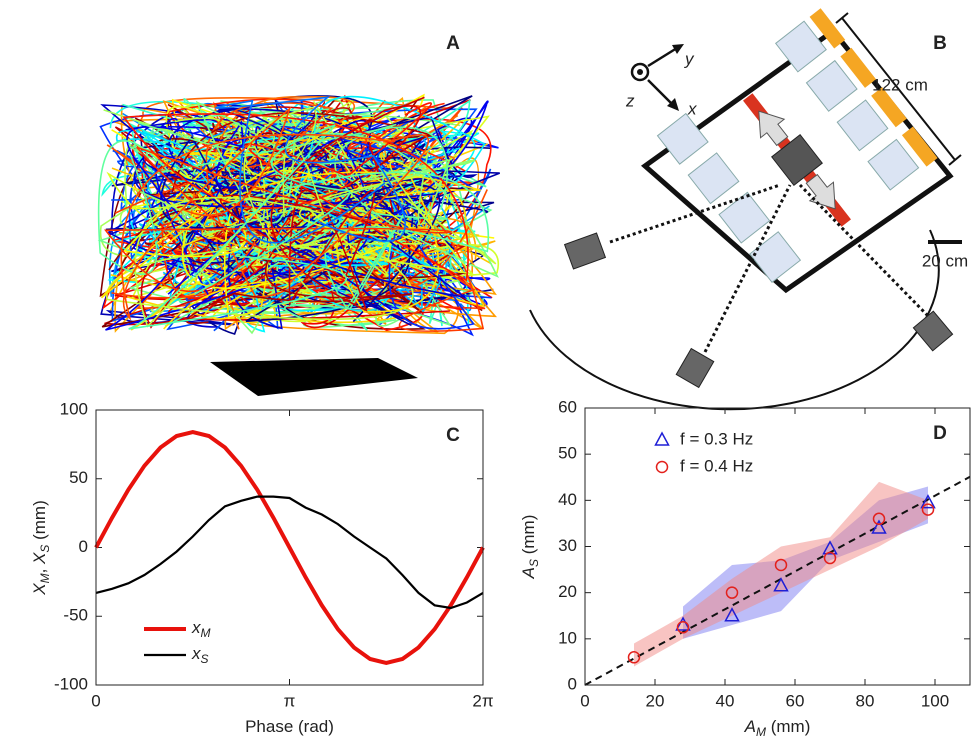  Describe the element at coordinates (567, 637) in the screenshot. I see `y-tick-label: 10` at that location.